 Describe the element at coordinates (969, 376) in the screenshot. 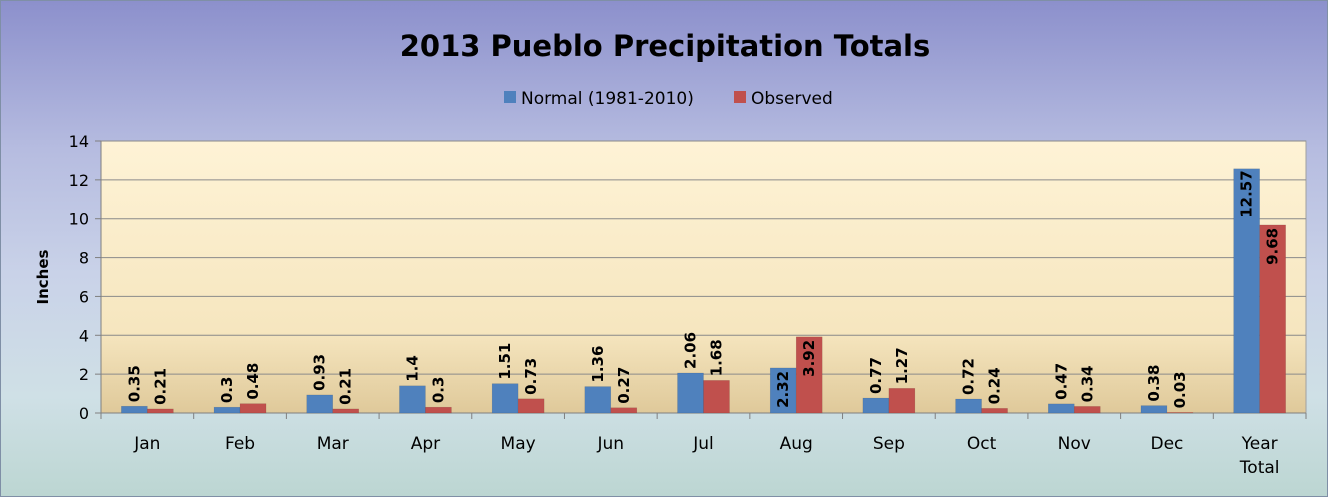

I see `data-label: 0.72` at that location.